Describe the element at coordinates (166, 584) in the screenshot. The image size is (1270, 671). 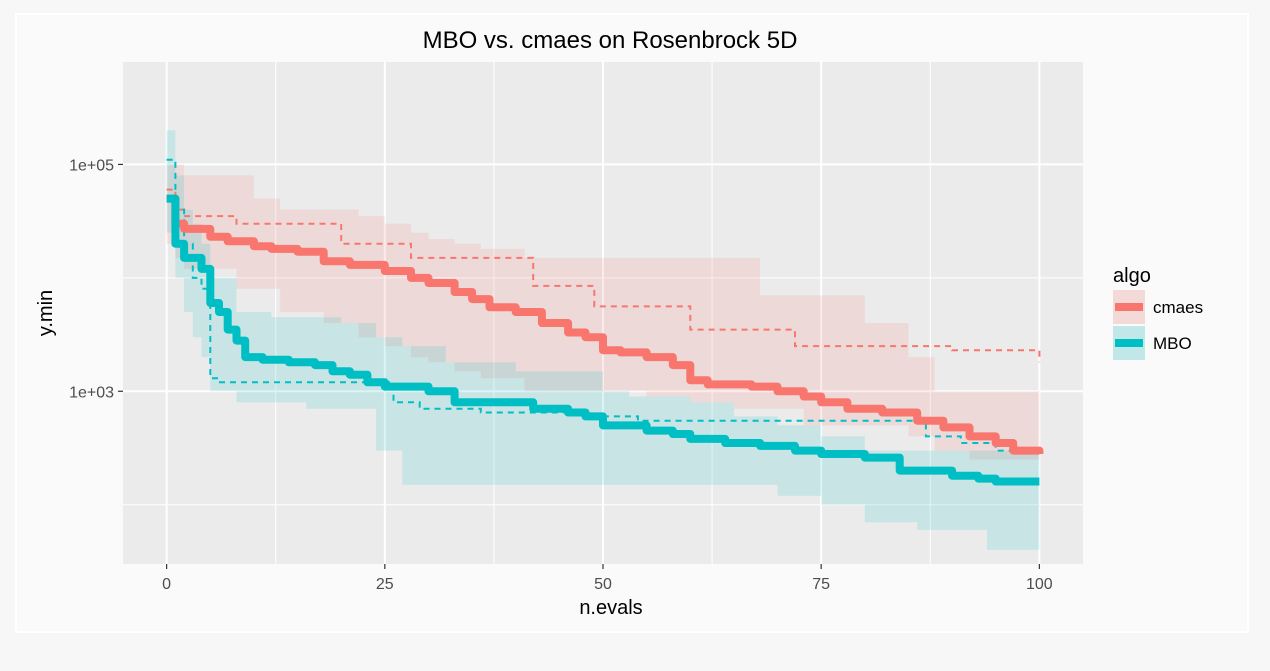
I see `x-tick-label: 0` at that location.